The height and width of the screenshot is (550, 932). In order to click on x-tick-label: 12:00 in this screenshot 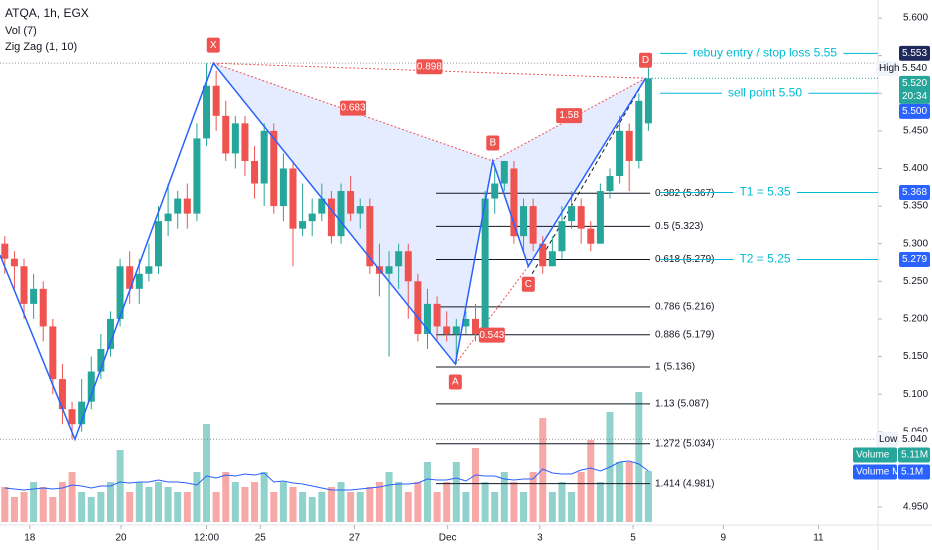, I will do `click(206, 538)`.